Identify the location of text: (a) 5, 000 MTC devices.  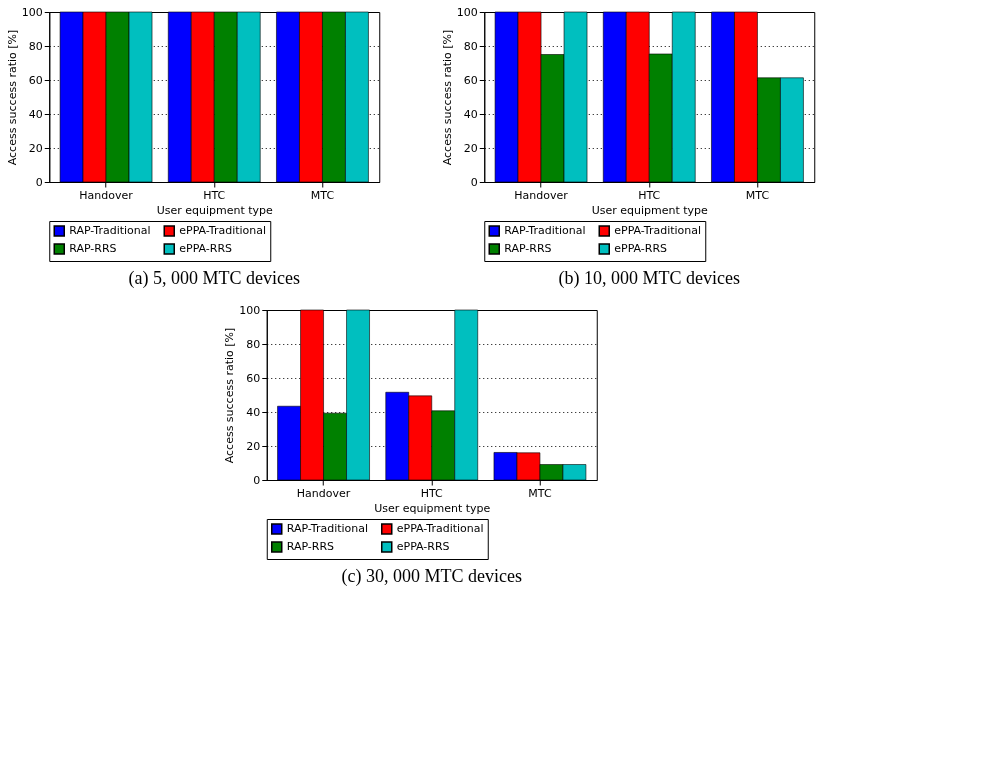
(214, 278).